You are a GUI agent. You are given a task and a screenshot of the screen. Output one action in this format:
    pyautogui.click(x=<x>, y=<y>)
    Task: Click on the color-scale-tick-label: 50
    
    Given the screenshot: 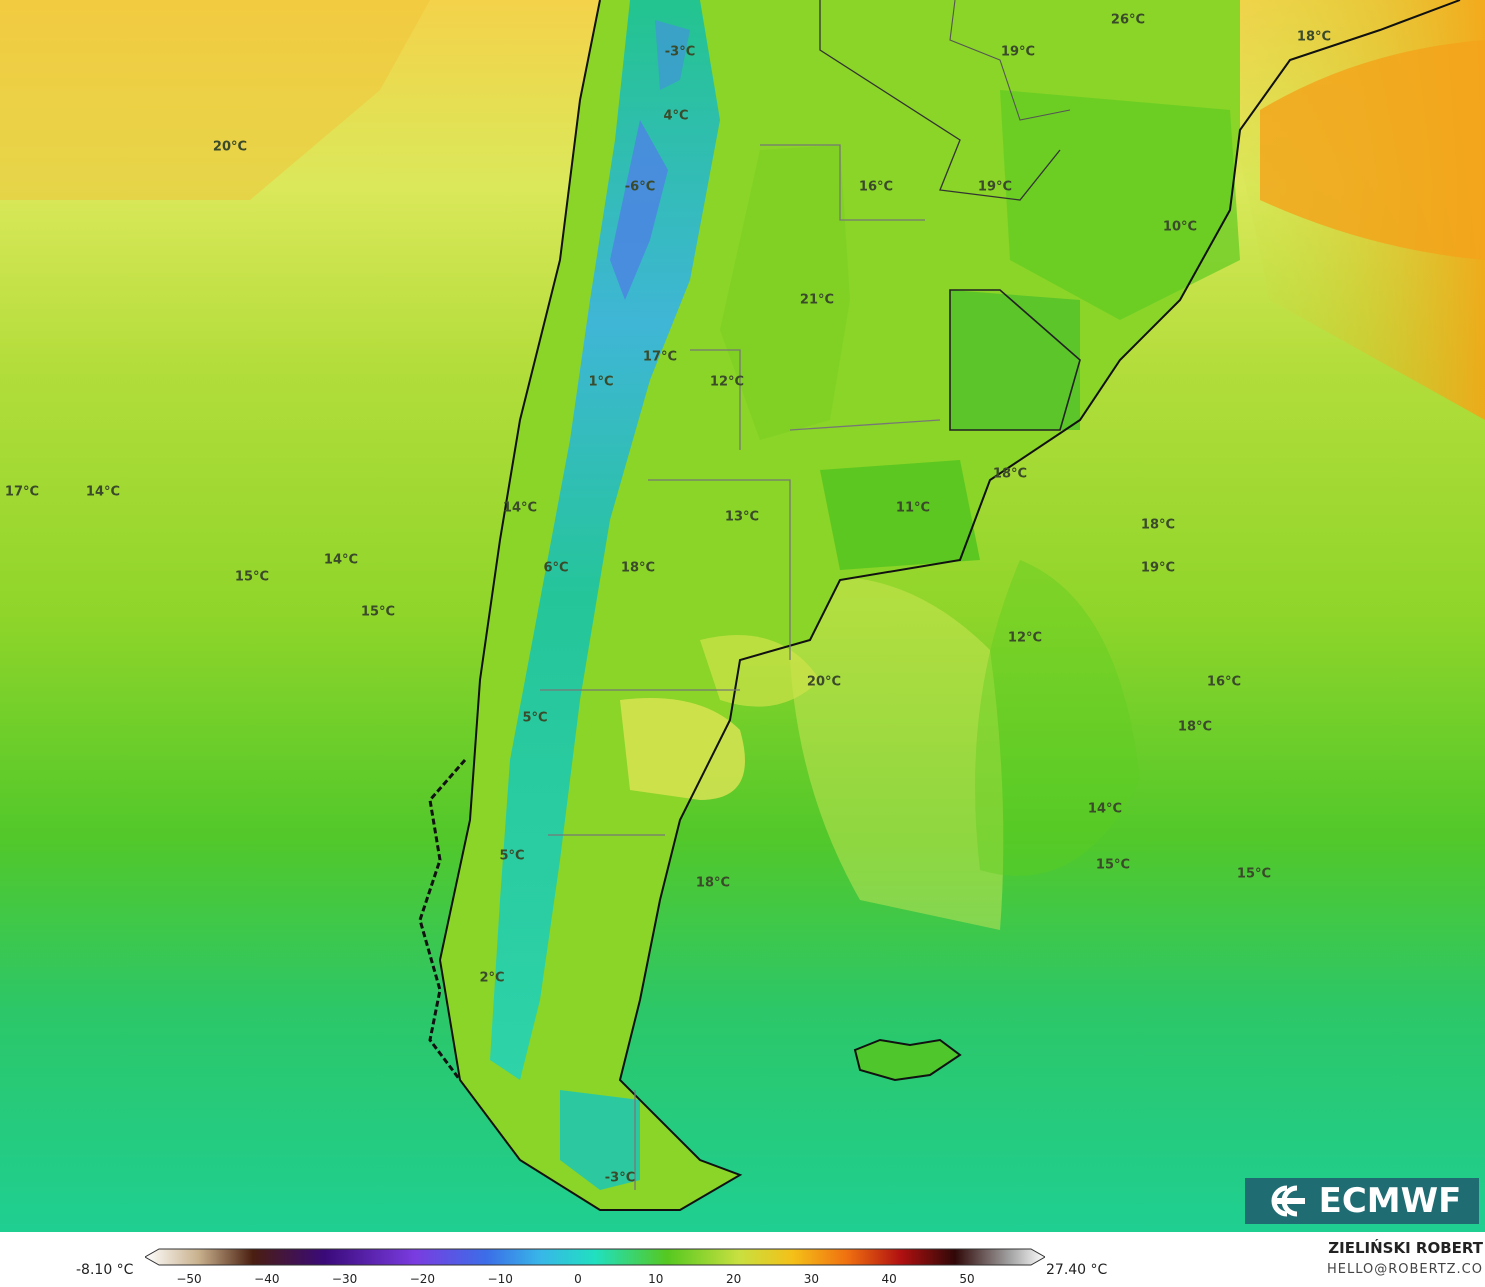 What is the action you would take?
    pyautogui.click(x=967, y=1279)
    